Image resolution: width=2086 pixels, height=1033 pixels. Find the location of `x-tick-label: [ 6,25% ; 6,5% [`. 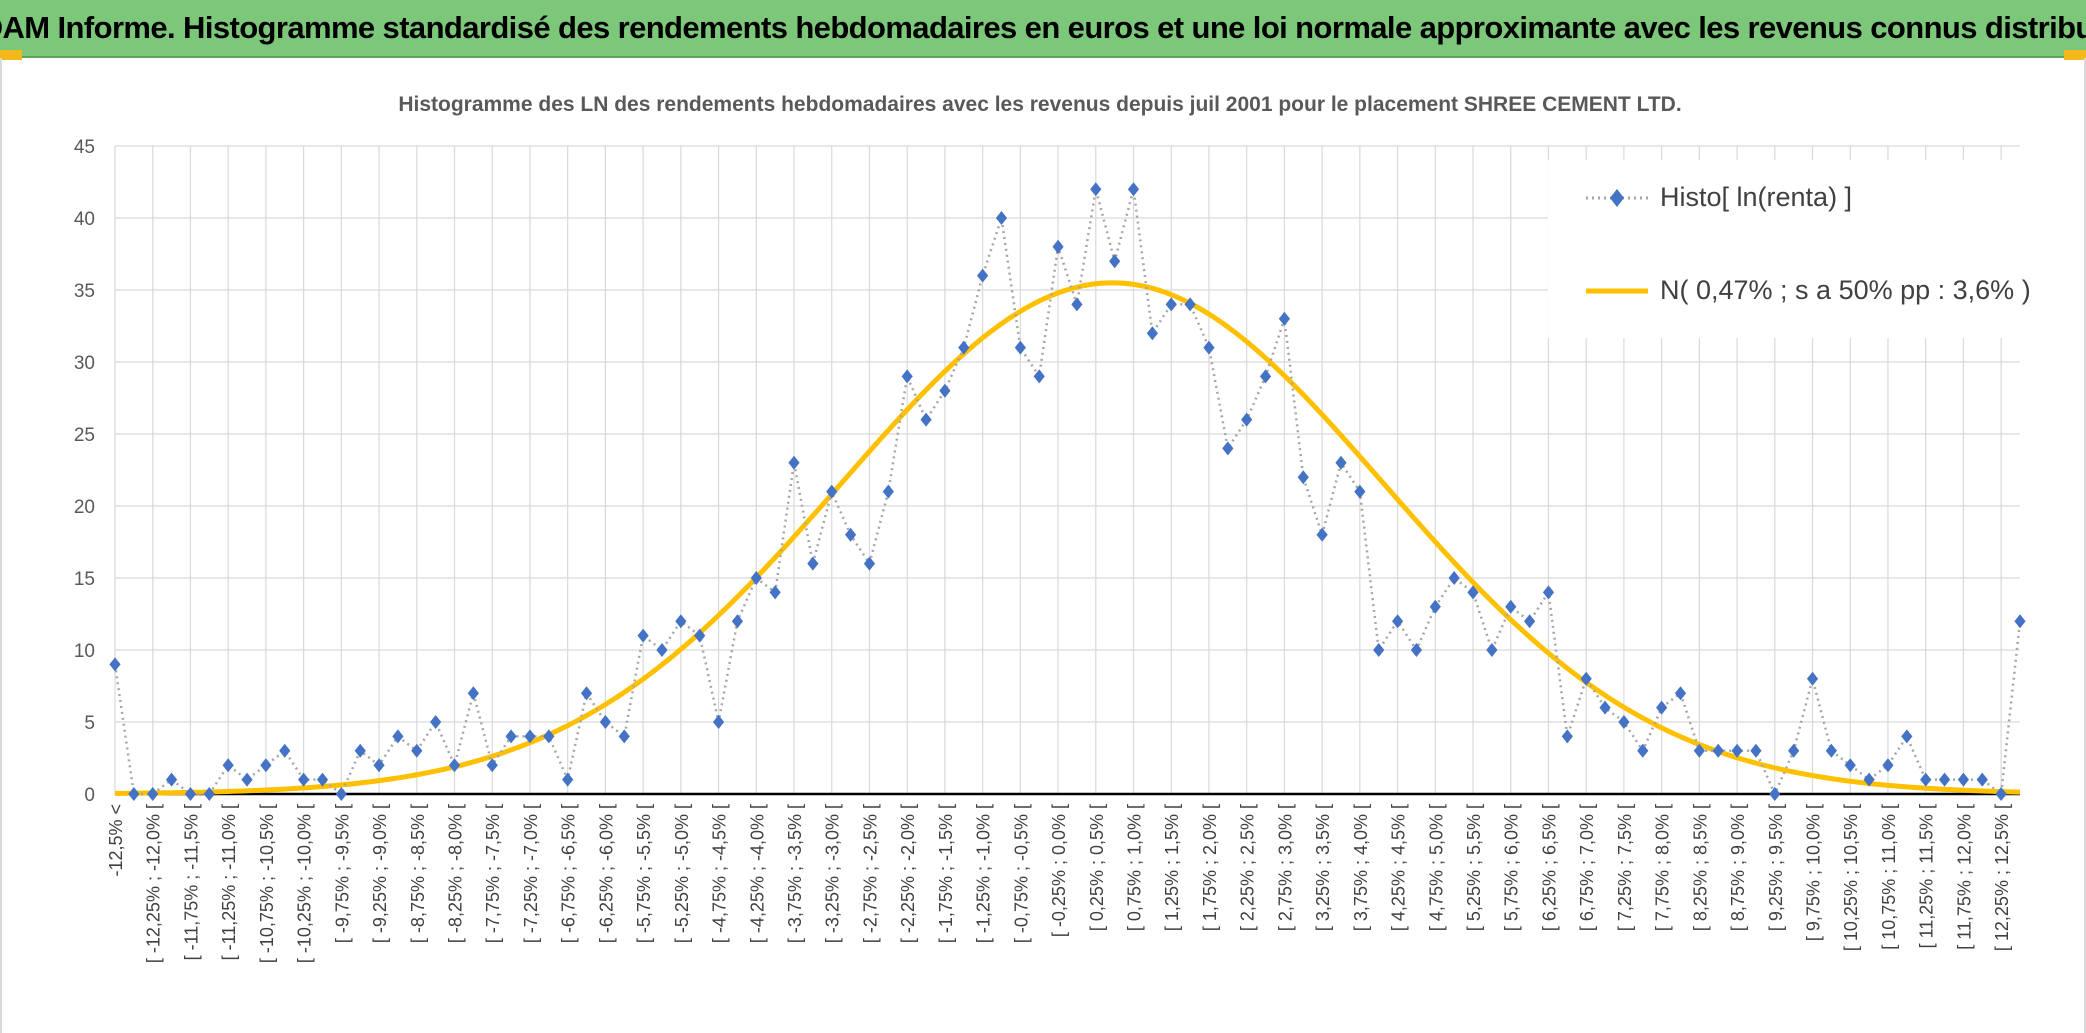

x-tick-label: [ 6,25% ; 6,5% [ is located at coordinates (1549, 867).